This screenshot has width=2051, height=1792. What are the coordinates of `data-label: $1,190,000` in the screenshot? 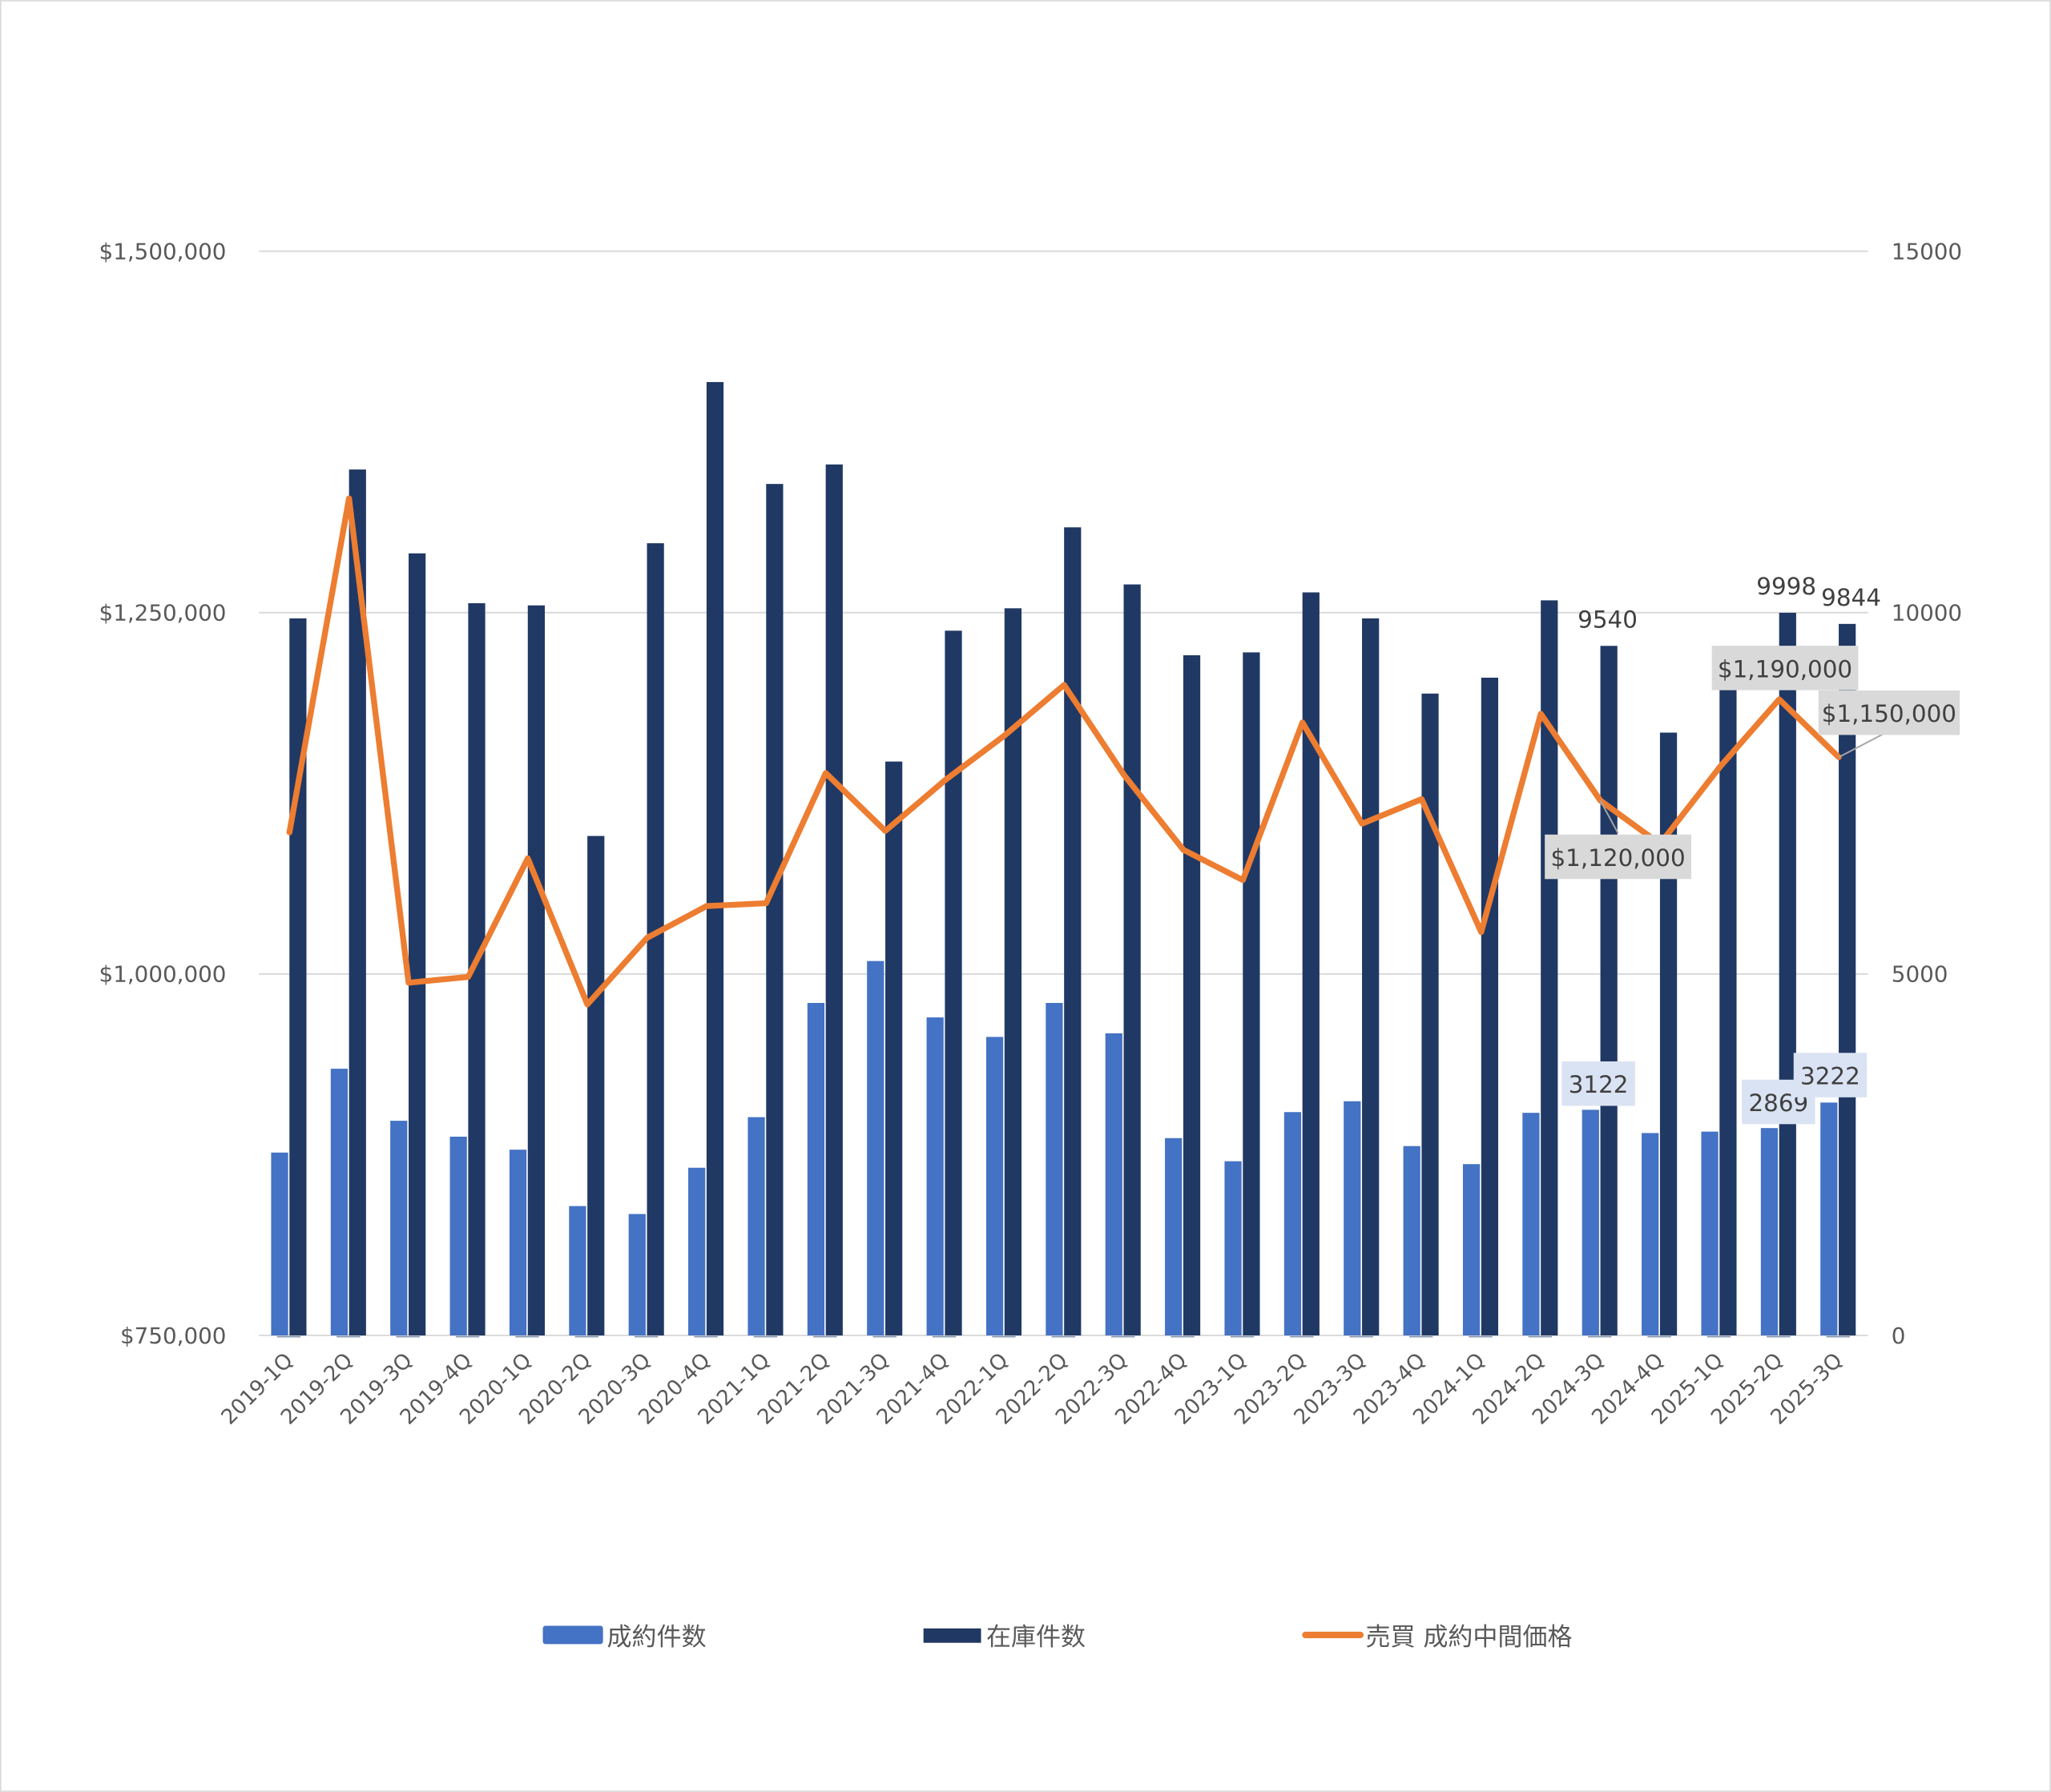 It's located at (1785, 669).